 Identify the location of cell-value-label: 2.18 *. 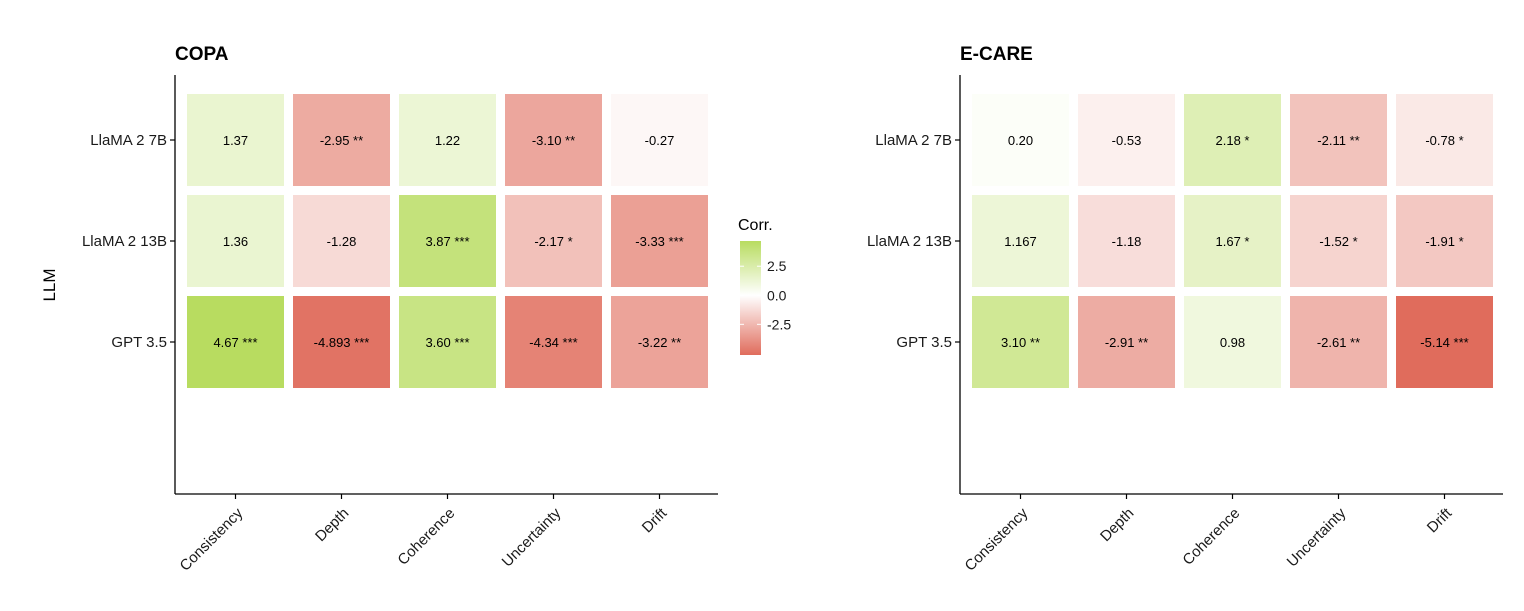
(1233, 140).